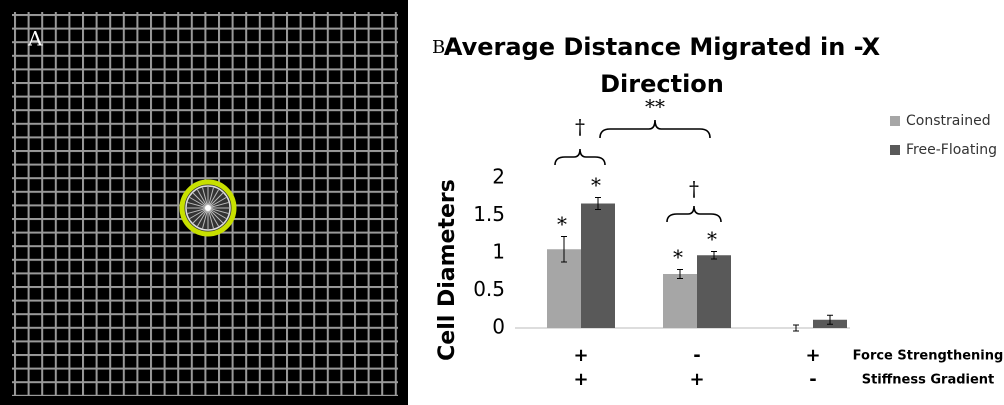  I want to click on panel-label: A, so click(35, 39).